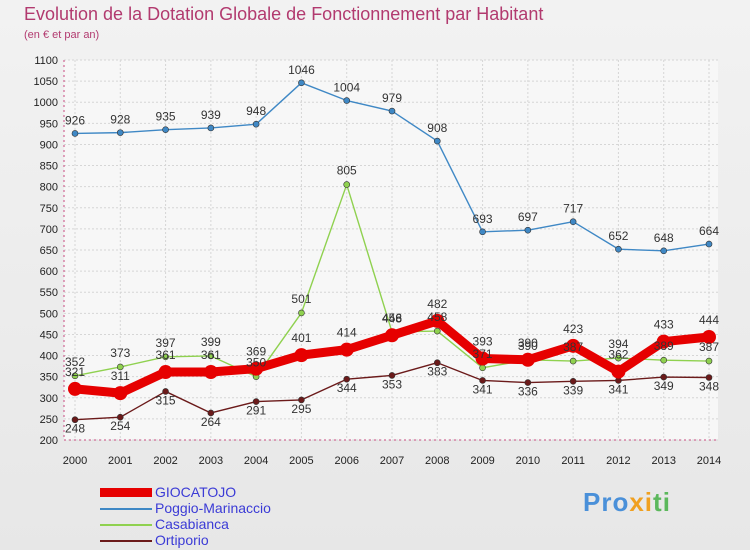 The height and width of the screenshot is (550, 750). I want to click on y-tick-label: 1000, so click(46, 103).